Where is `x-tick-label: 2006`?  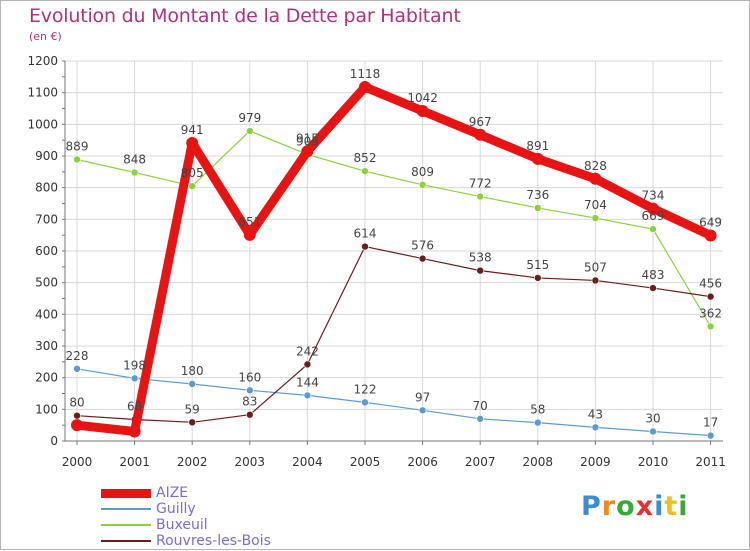 x-tick-label: 2006 is located at coordinates (422, 462).